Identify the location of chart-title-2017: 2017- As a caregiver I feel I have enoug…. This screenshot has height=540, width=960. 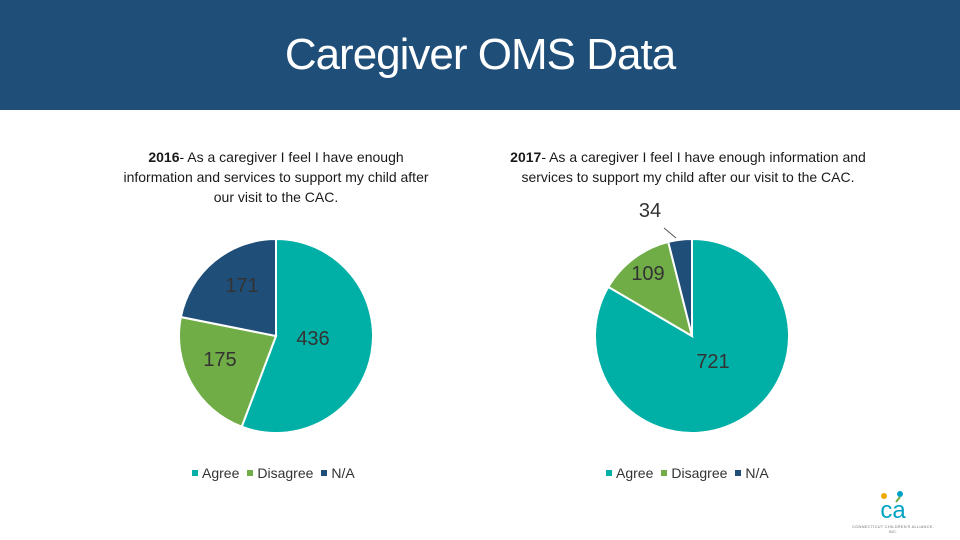
(688, 167).